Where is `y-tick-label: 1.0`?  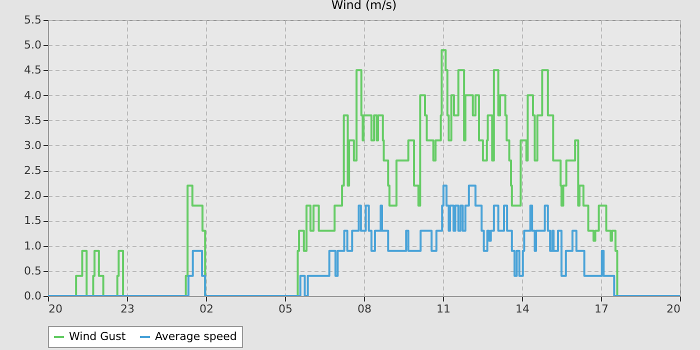
y-tick-label: 1.0 is located at coordinates (33, 245).